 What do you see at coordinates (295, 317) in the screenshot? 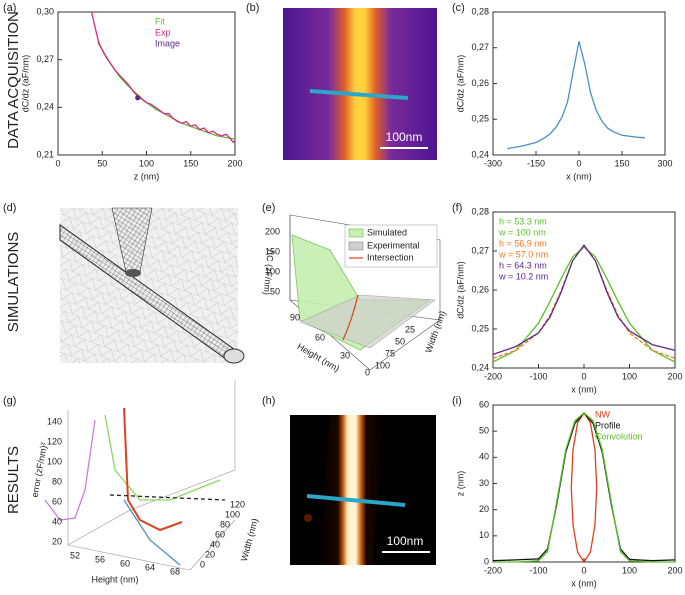
I see `tick-label: 90` at bounding box center [295, 317].